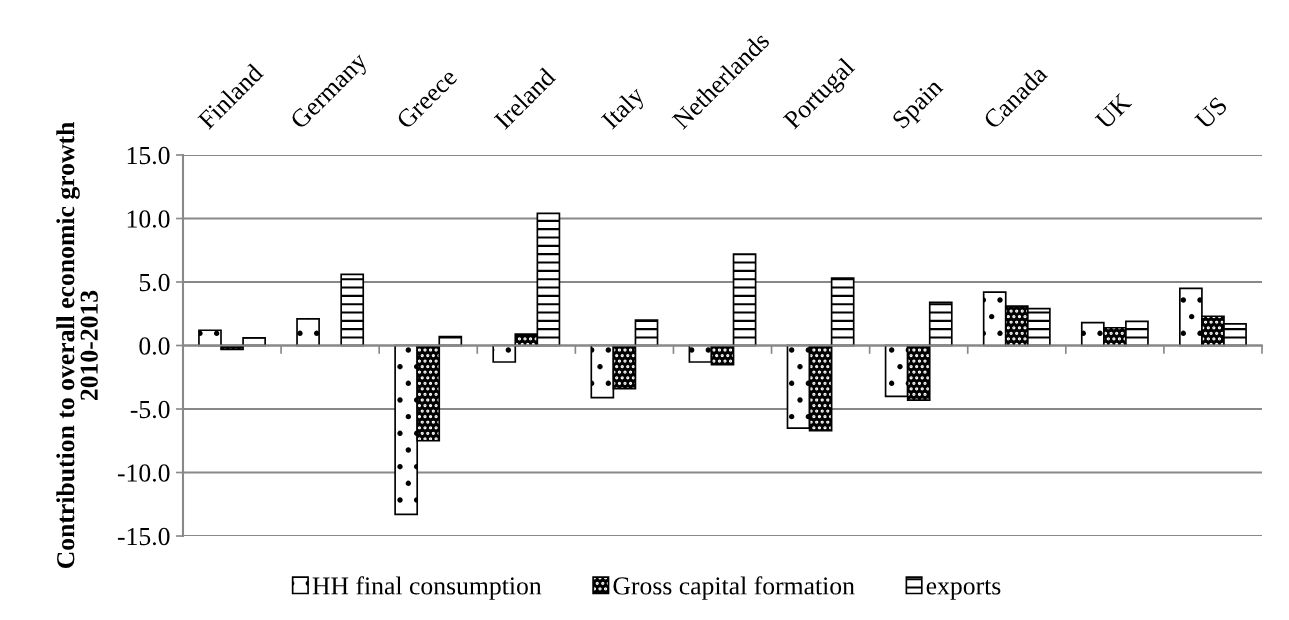  I want to click on y-tick-label: -10.0, so click(143, 473).